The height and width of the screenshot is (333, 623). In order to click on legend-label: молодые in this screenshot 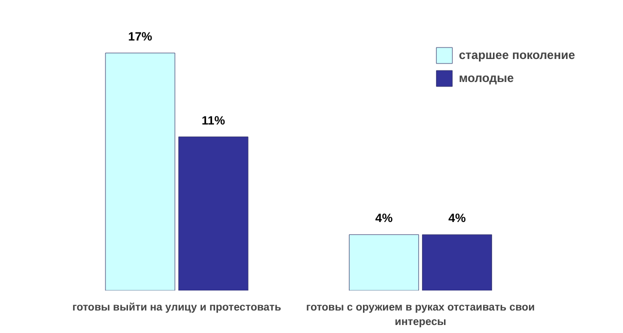, I will do `click(486, 78)`.